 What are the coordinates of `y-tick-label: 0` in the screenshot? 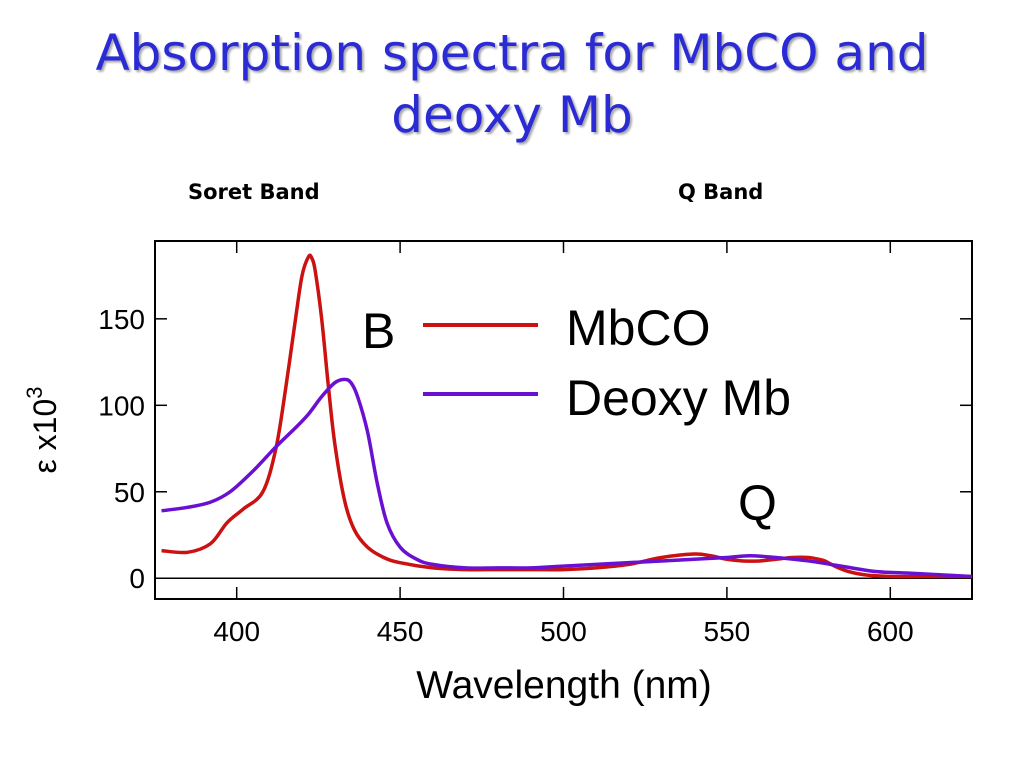 It's located at (137, 578).